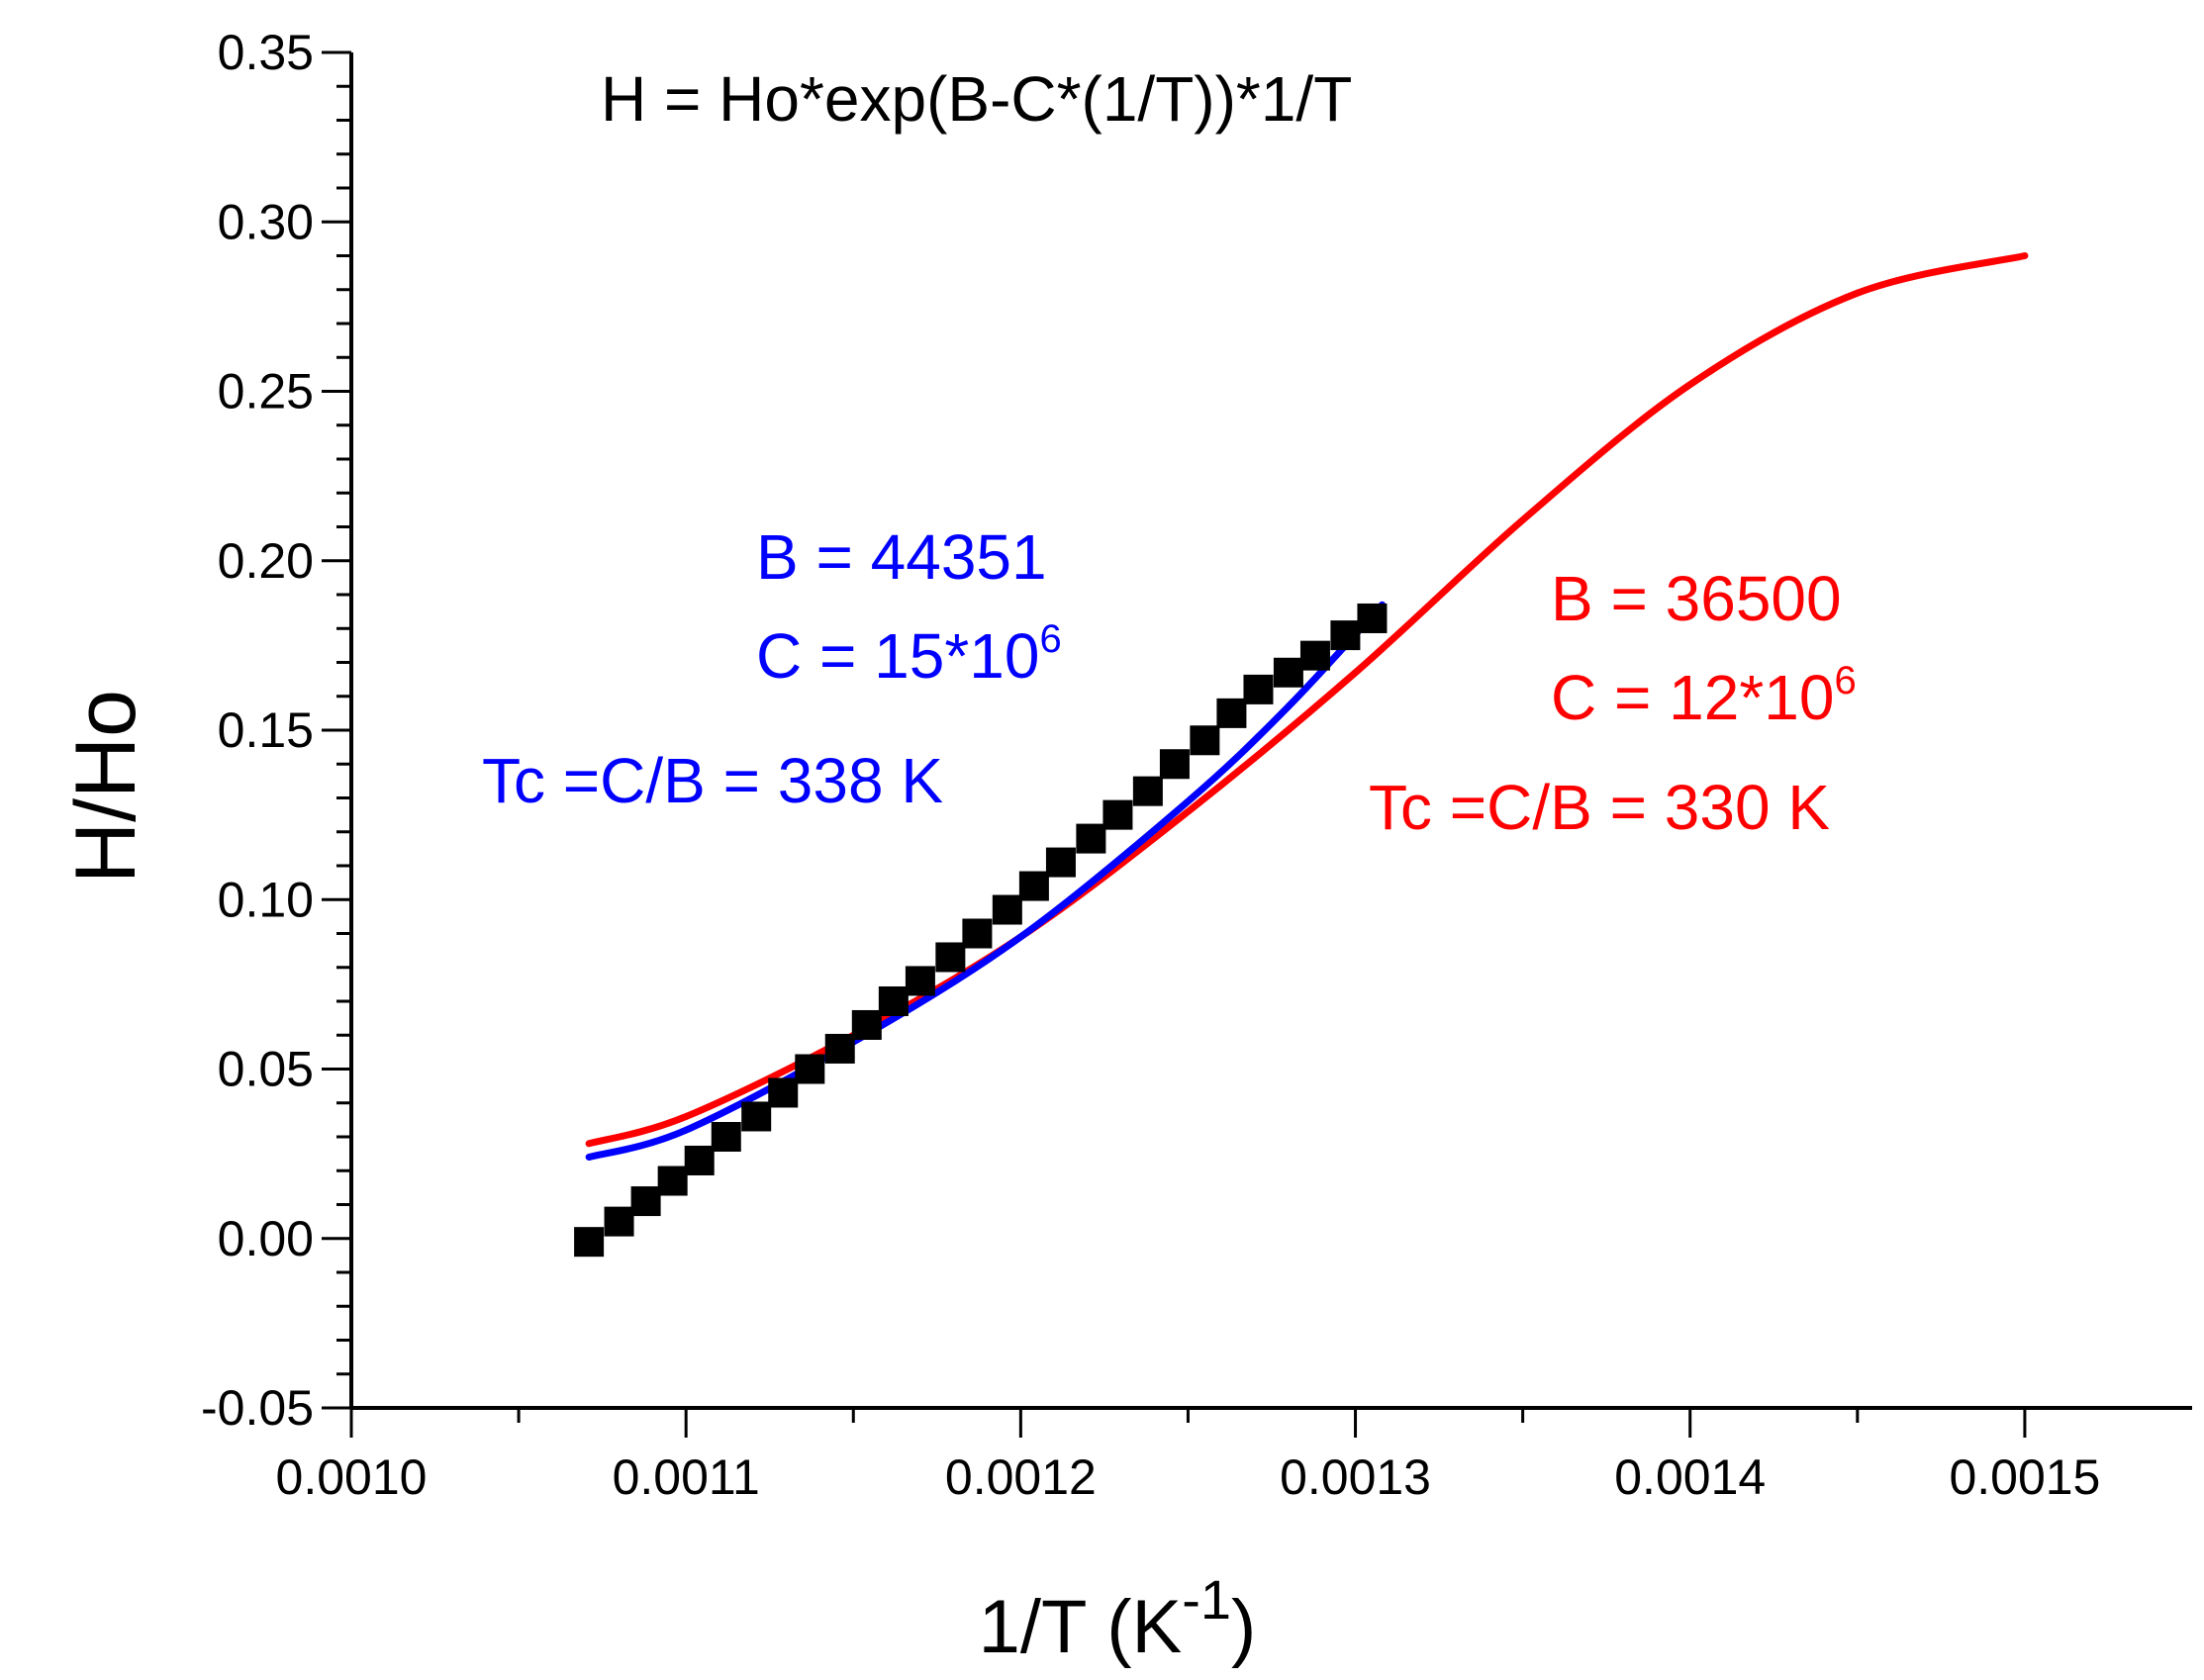 This screenshot has width=2204, height=1680. I want to click on y-tick-label: 0.30, so click(266, 221).